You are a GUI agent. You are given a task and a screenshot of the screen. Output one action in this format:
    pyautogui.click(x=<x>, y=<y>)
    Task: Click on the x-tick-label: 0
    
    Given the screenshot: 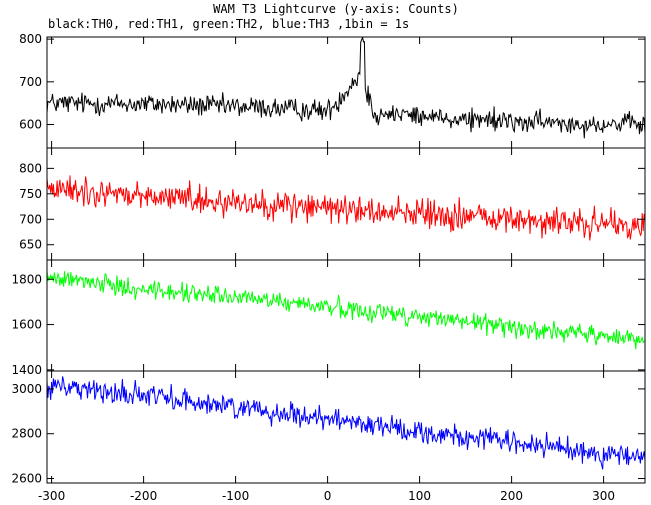 What is the action you would take?
    pyautogui.click(x=328, y=496)
    